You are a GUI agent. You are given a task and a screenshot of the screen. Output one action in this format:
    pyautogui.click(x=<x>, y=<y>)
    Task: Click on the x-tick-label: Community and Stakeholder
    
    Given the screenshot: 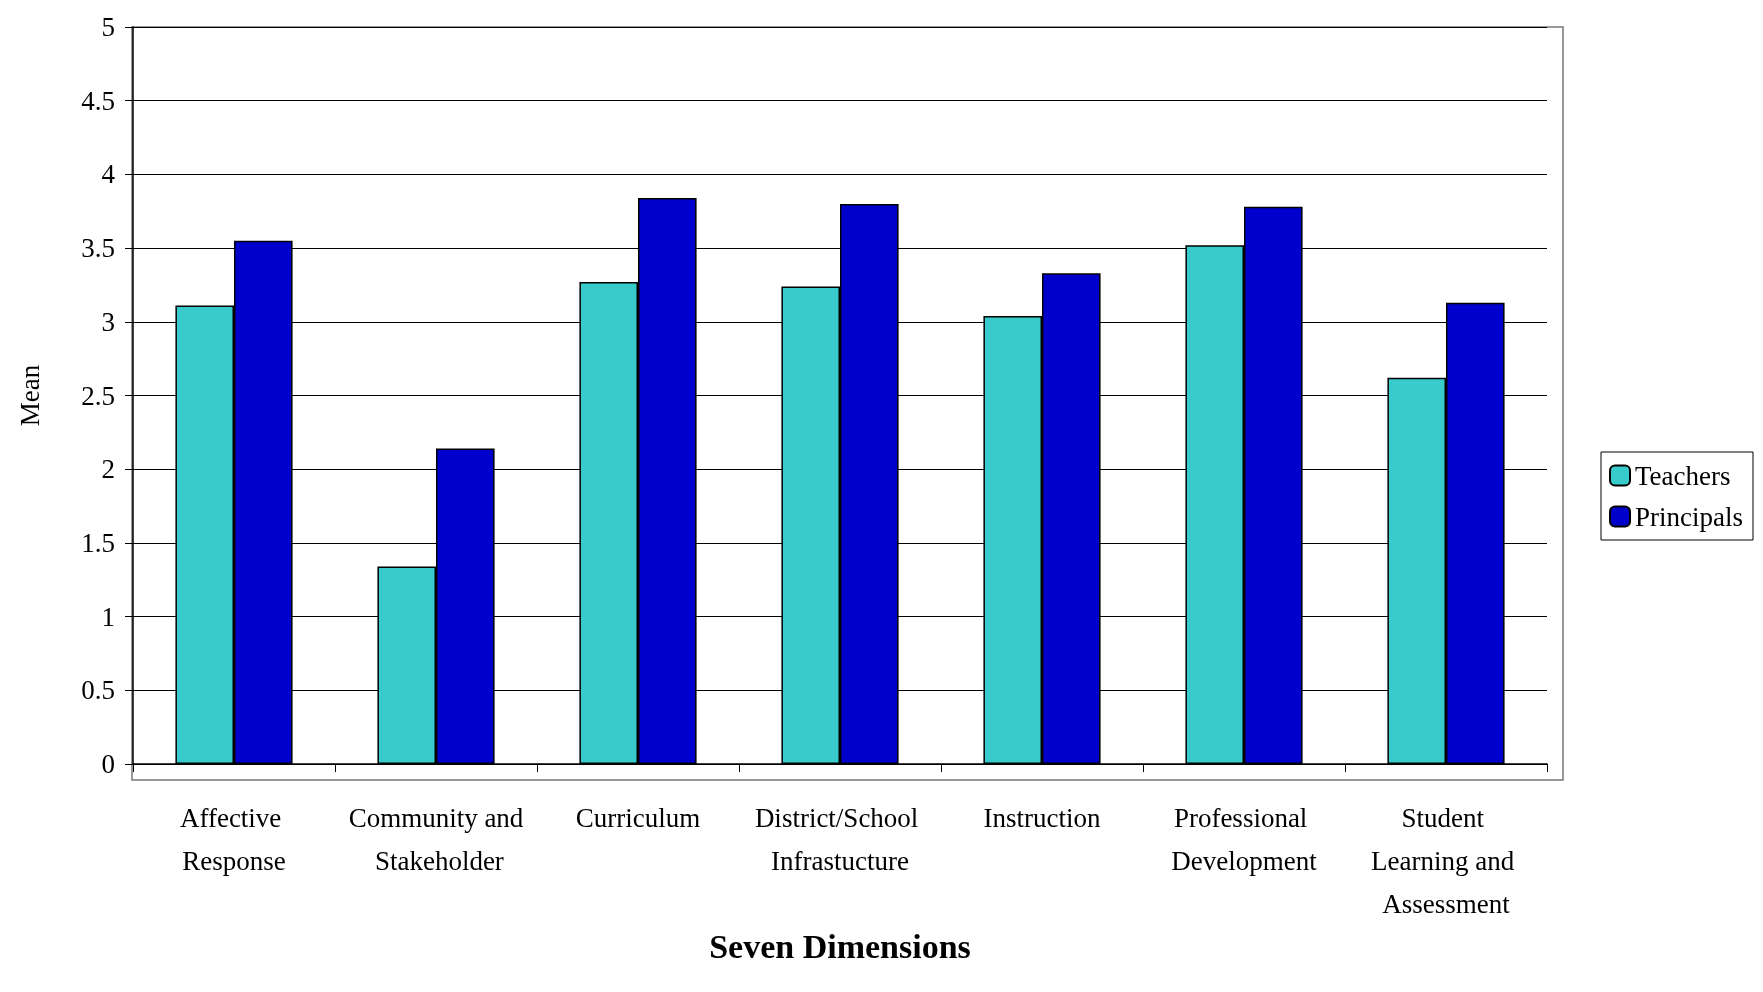 What is the action you would take?
    pyautogui.click(x=436, y=839)
    